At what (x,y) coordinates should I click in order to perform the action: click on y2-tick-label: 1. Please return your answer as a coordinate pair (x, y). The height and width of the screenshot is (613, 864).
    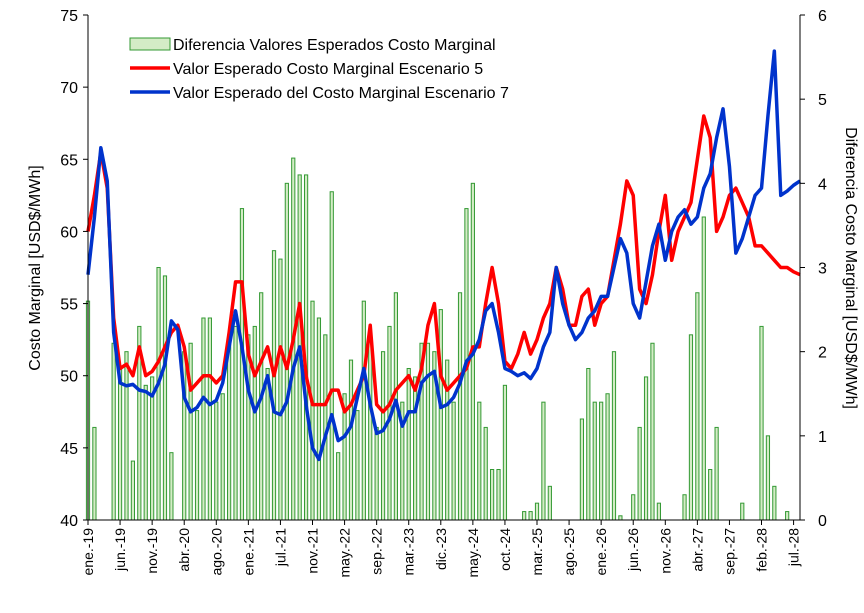
    Looking at the image, I should click on (822, 437).